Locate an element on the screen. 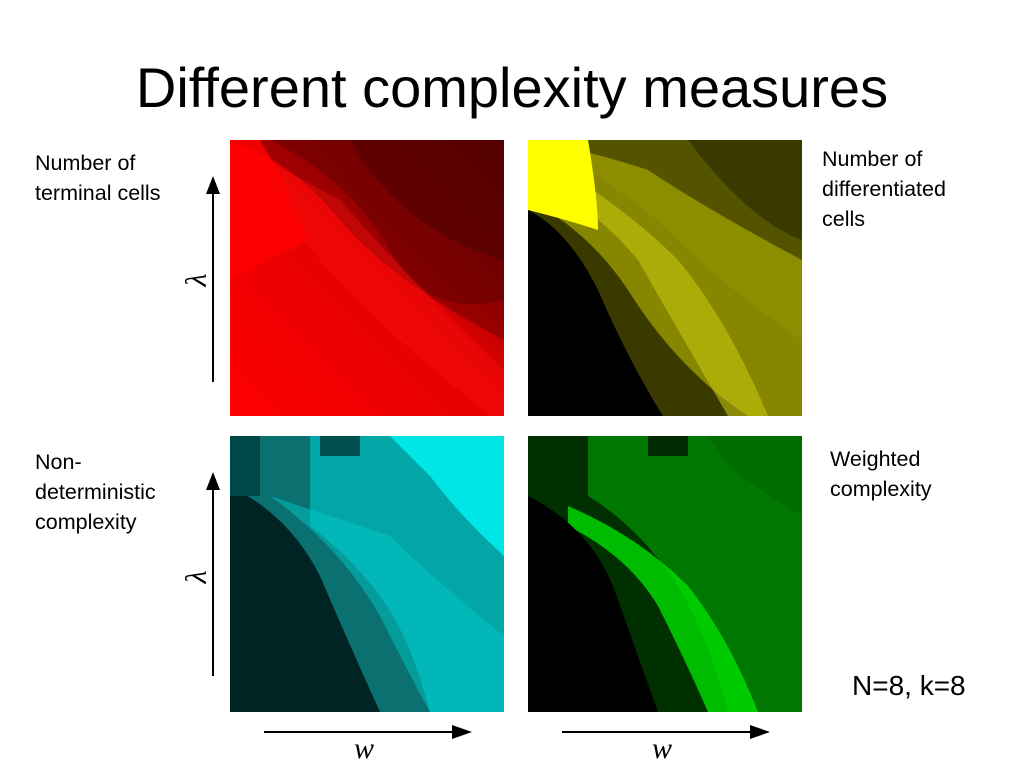  label-line: terminal cells is located at coordinates (98, 193).